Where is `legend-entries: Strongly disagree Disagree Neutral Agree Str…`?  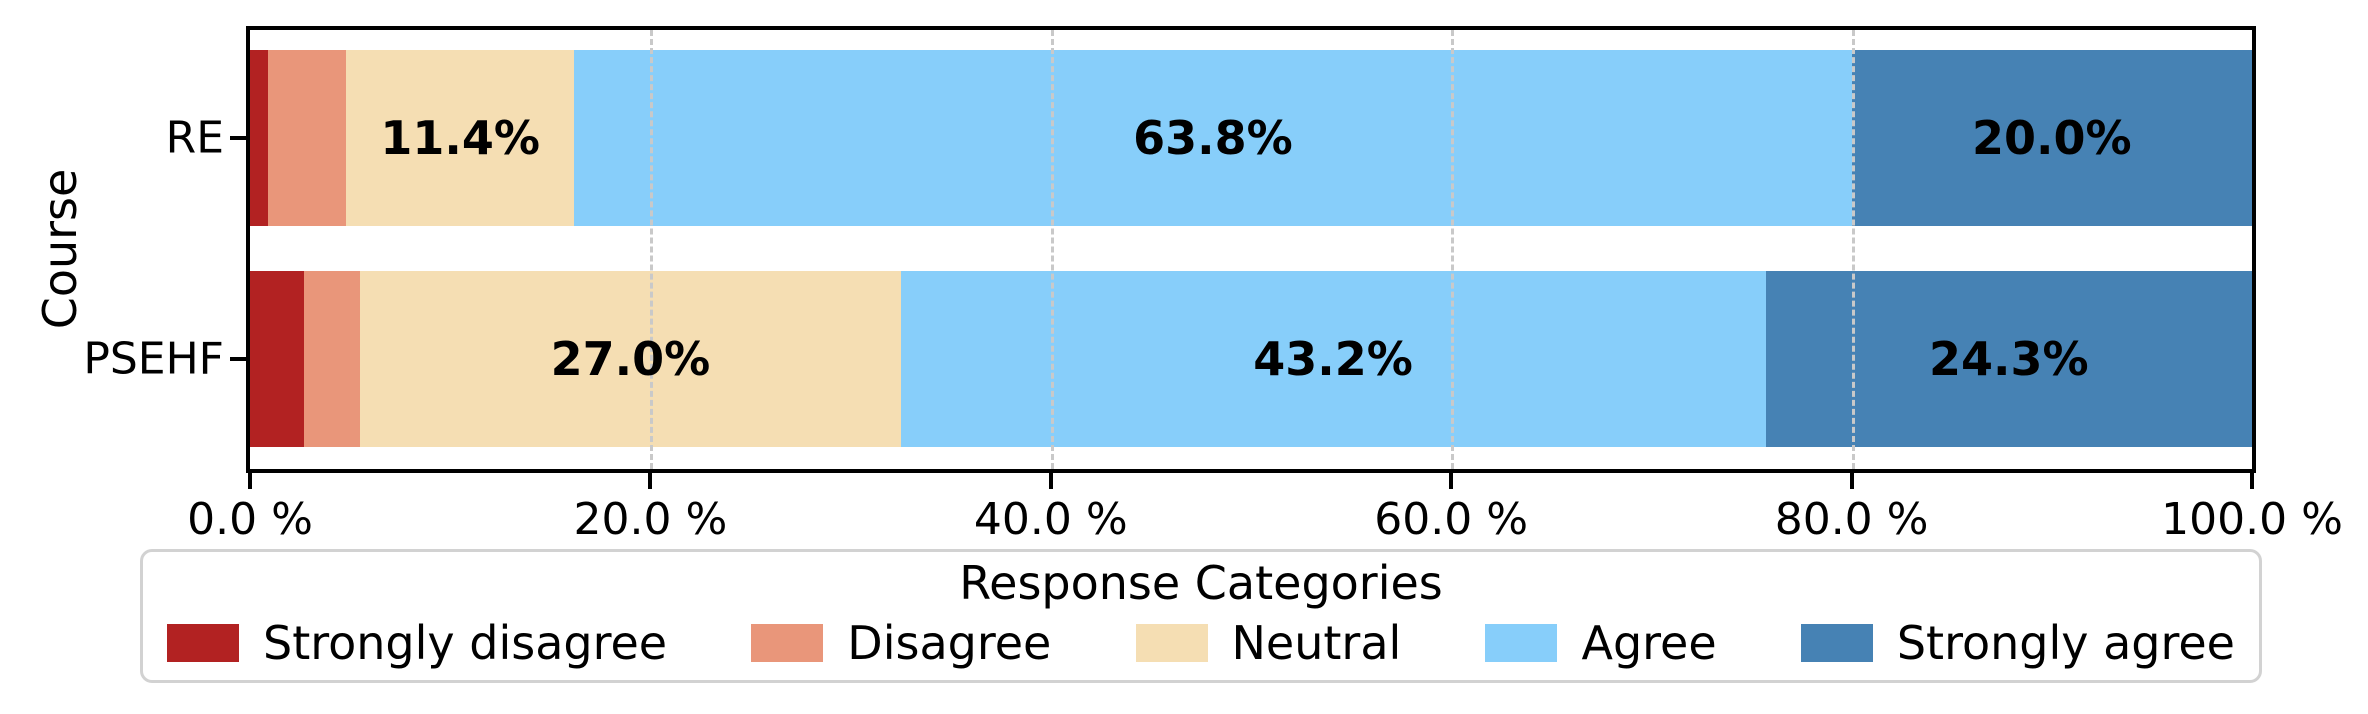 legend-entries: Strongly disagree Disagree Neutral Agree Str… is located at coordinates (1201, 643).